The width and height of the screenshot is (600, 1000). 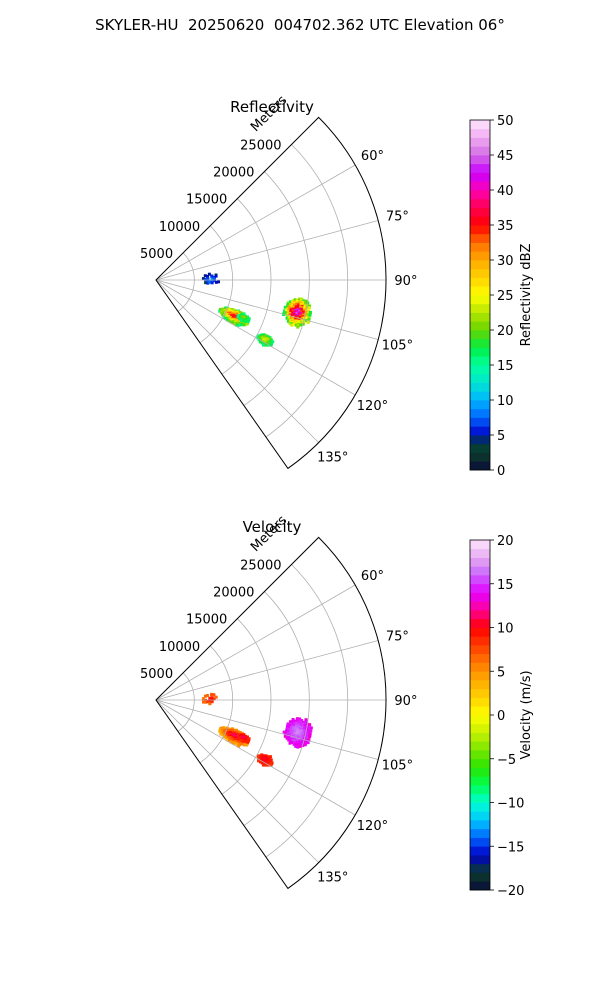 What do you see at coordinates (506, 760) in the screenshot?
I see `velocity-colorbar-tick-label: −5` at bounding box center [506, 760].